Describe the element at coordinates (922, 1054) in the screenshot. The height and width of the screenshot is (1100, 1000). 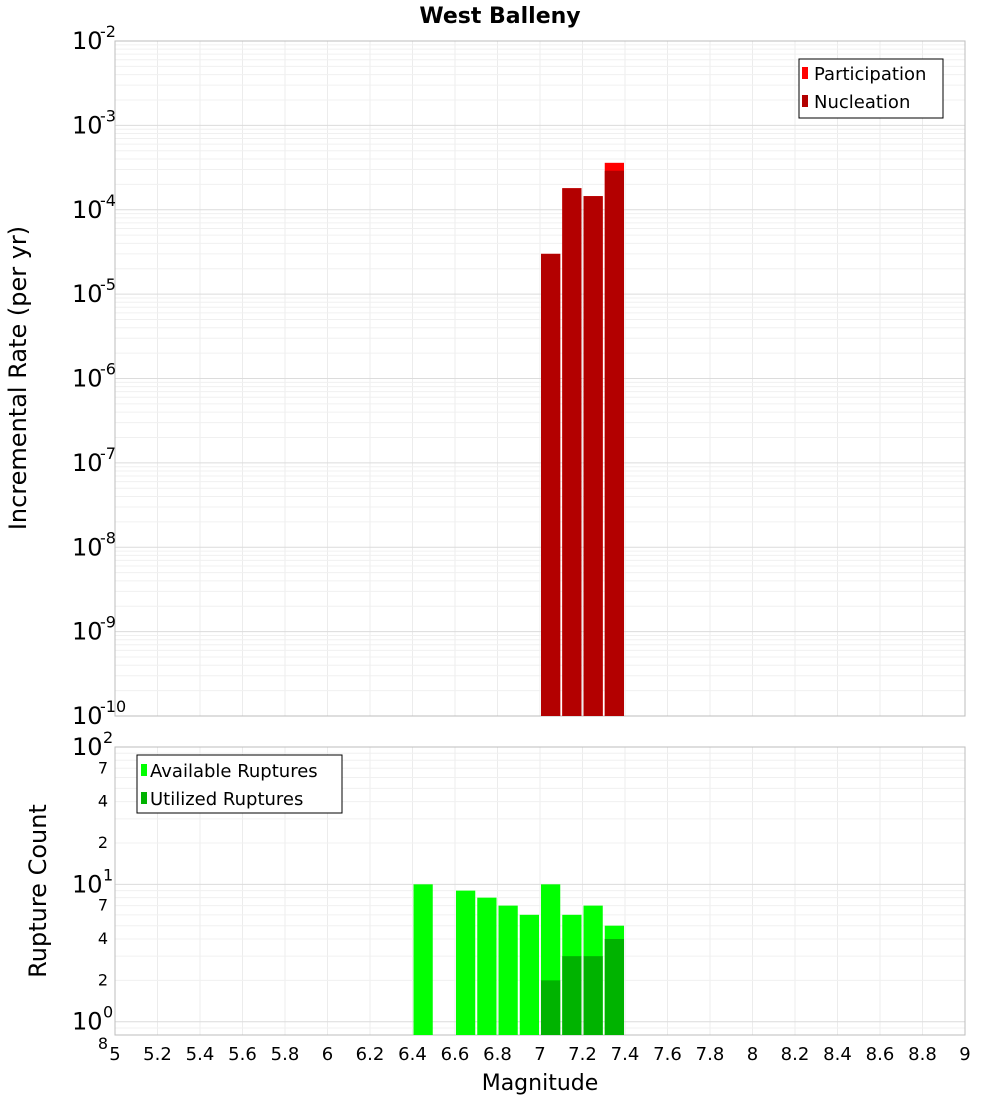
I see `x-tick-label: 8.8` at that location.